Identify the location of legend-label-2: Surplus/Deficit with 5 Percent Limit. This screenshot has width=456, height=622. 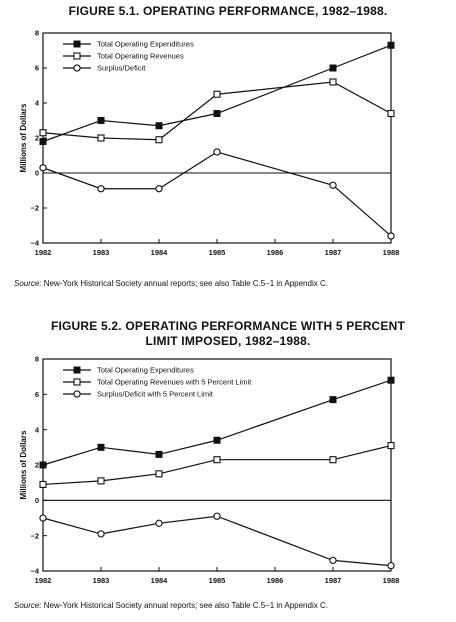
(155, 394).